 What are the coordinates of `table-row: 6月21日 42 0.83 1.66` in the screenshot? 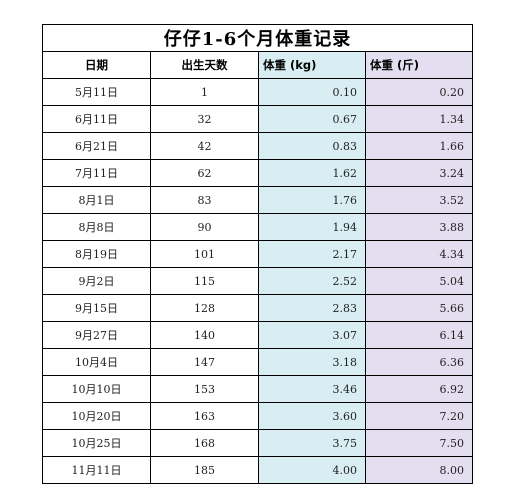 It's located at (258, 146).